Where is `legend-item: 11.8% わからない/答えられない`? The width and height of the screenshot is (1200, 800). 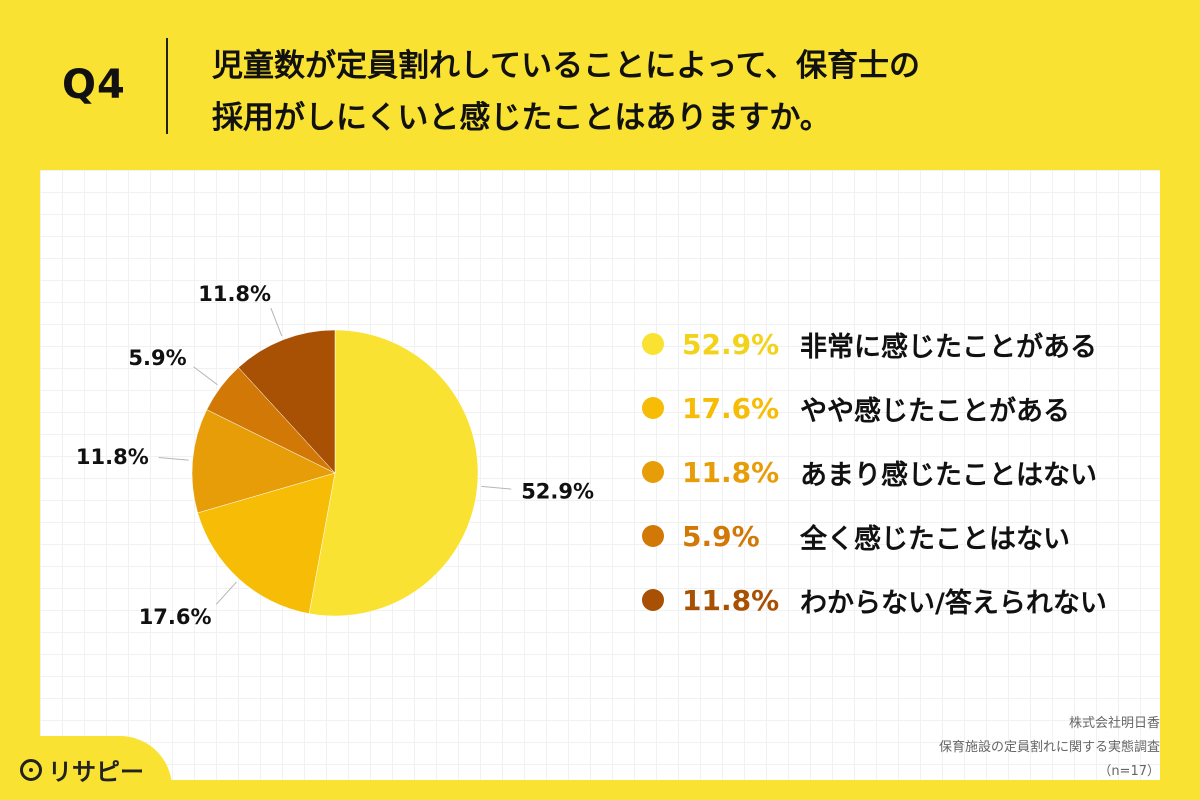
legend-item: 11.8% わからない/答えられない is located at coordinates (899, 600).